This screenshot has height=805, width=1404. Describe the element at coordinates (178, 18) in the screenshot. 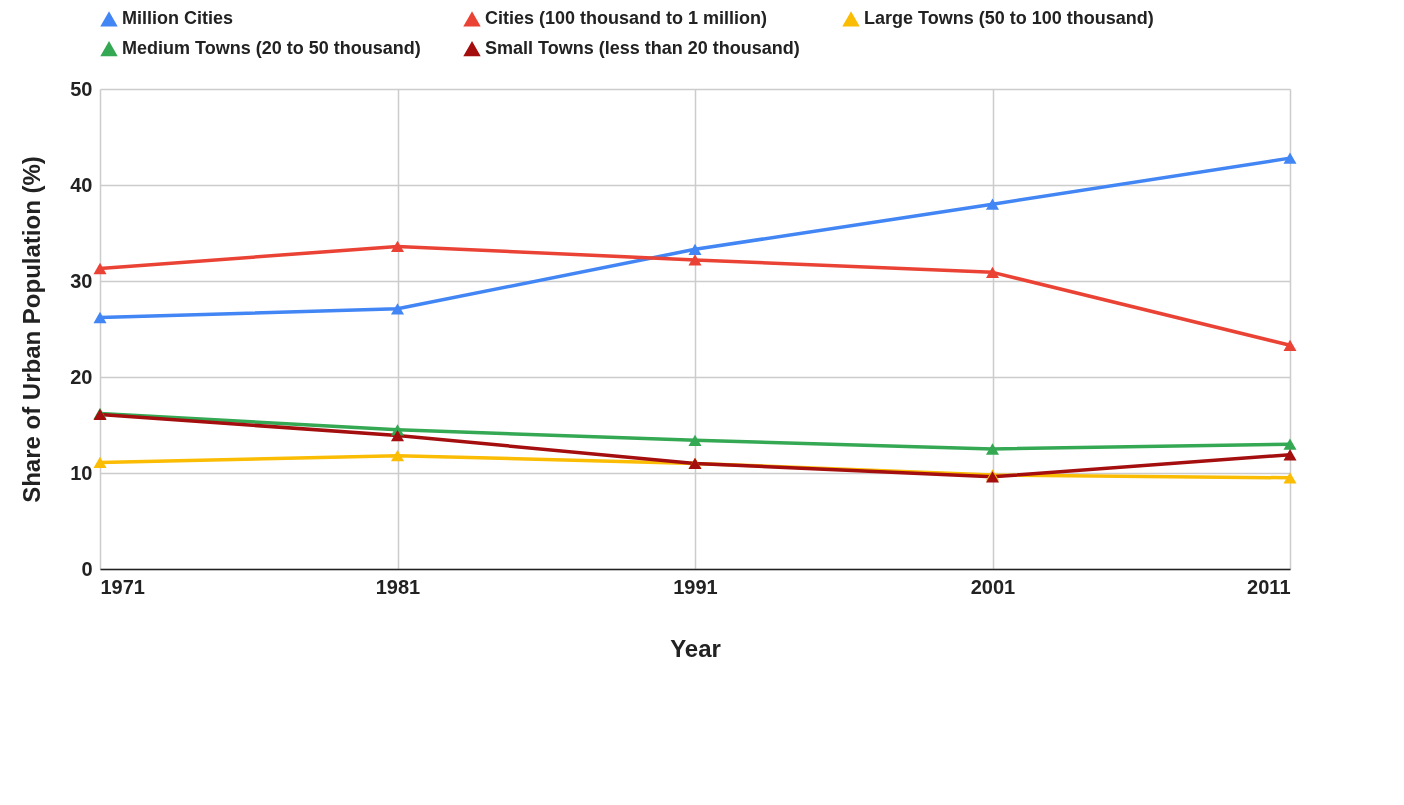

I see `legend-label: Million Cities` at that location.